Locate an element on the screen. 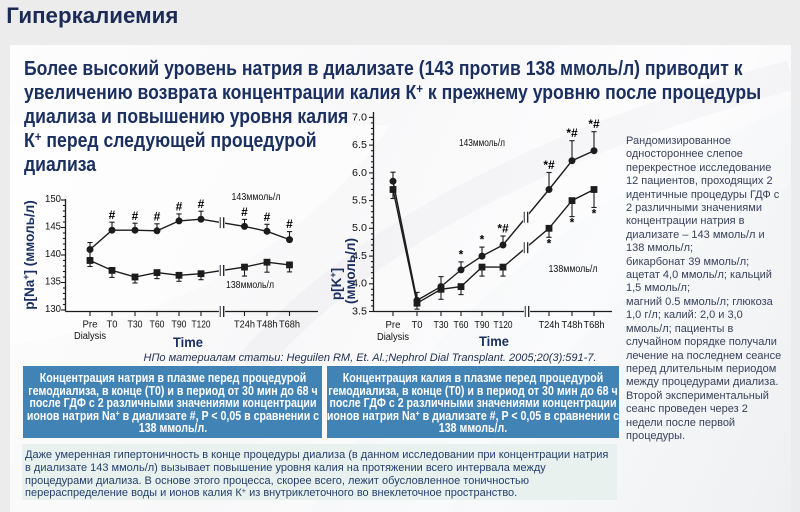 The height and width of the screenshot is (512, 800). svg-text: 4.0 is located at coordinates (359, 284).